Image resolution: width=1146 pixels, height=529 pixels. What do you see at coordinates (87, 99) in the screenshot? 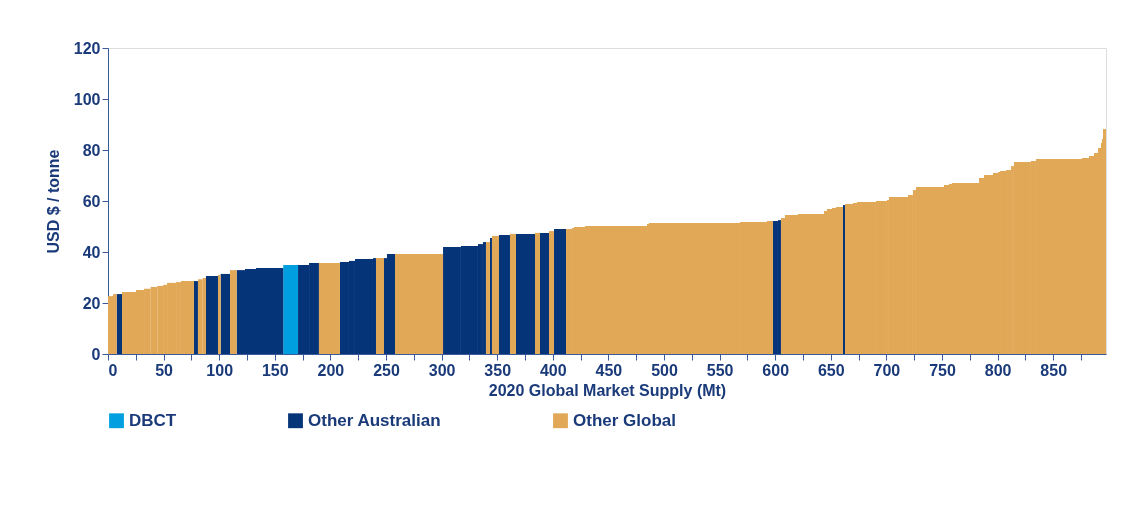
I see `y-tick-label: 100` at bounding box center [87, 99].